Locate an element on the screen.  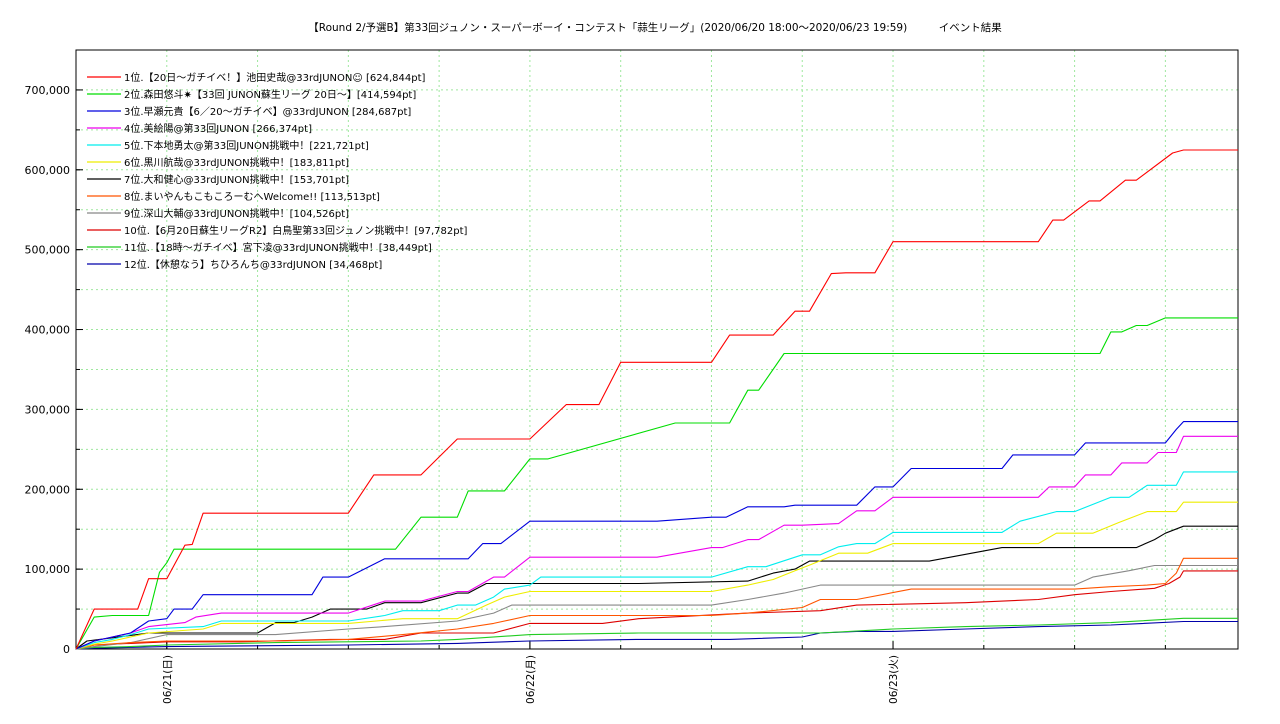
y-tick-label: 0 is located at coordinates (66, 649).